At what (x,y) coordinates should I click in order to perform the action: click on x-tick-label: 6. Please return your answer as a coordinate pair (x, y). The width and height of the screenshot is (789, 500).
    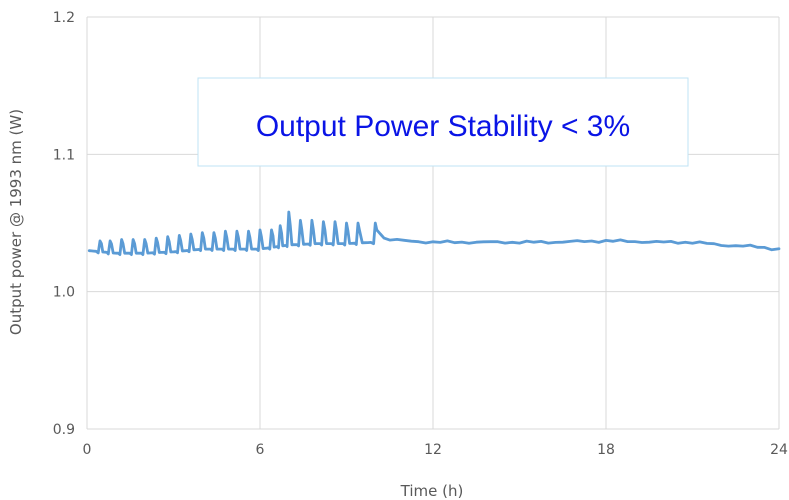
    Looking at the image, I should click on (260, 450).